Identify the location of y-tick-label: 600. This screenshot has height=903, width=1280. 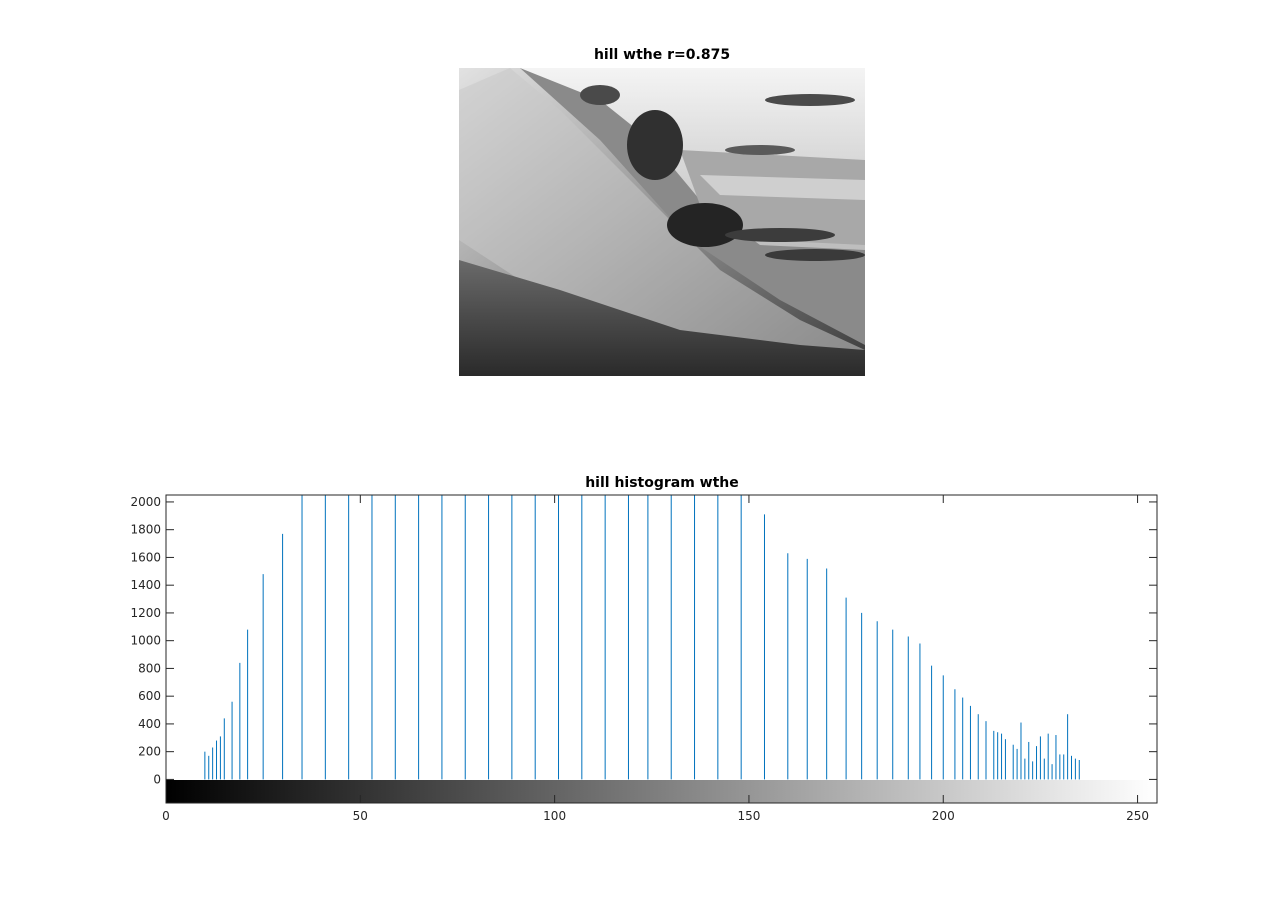
(149, 696).